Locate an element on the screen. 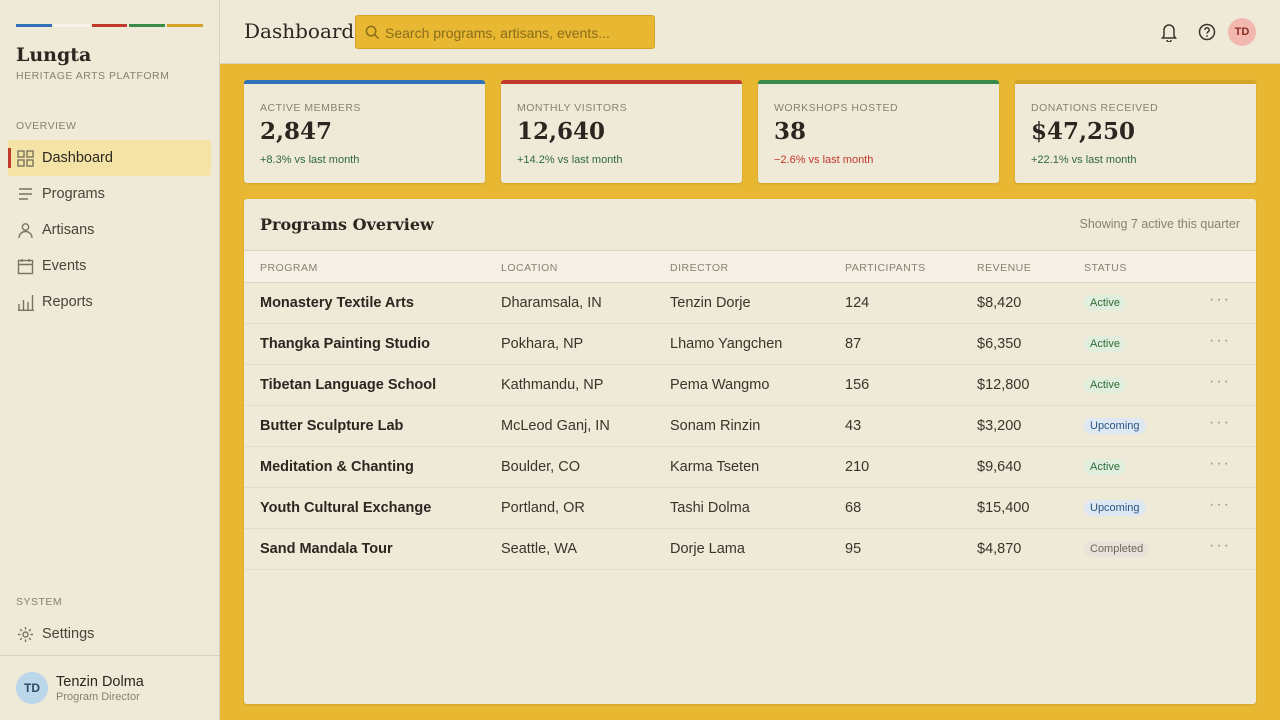  stat-card: ACTIVE MEMBERS 2,847 +8.3% vs last month is located at coordinates (364, 131).